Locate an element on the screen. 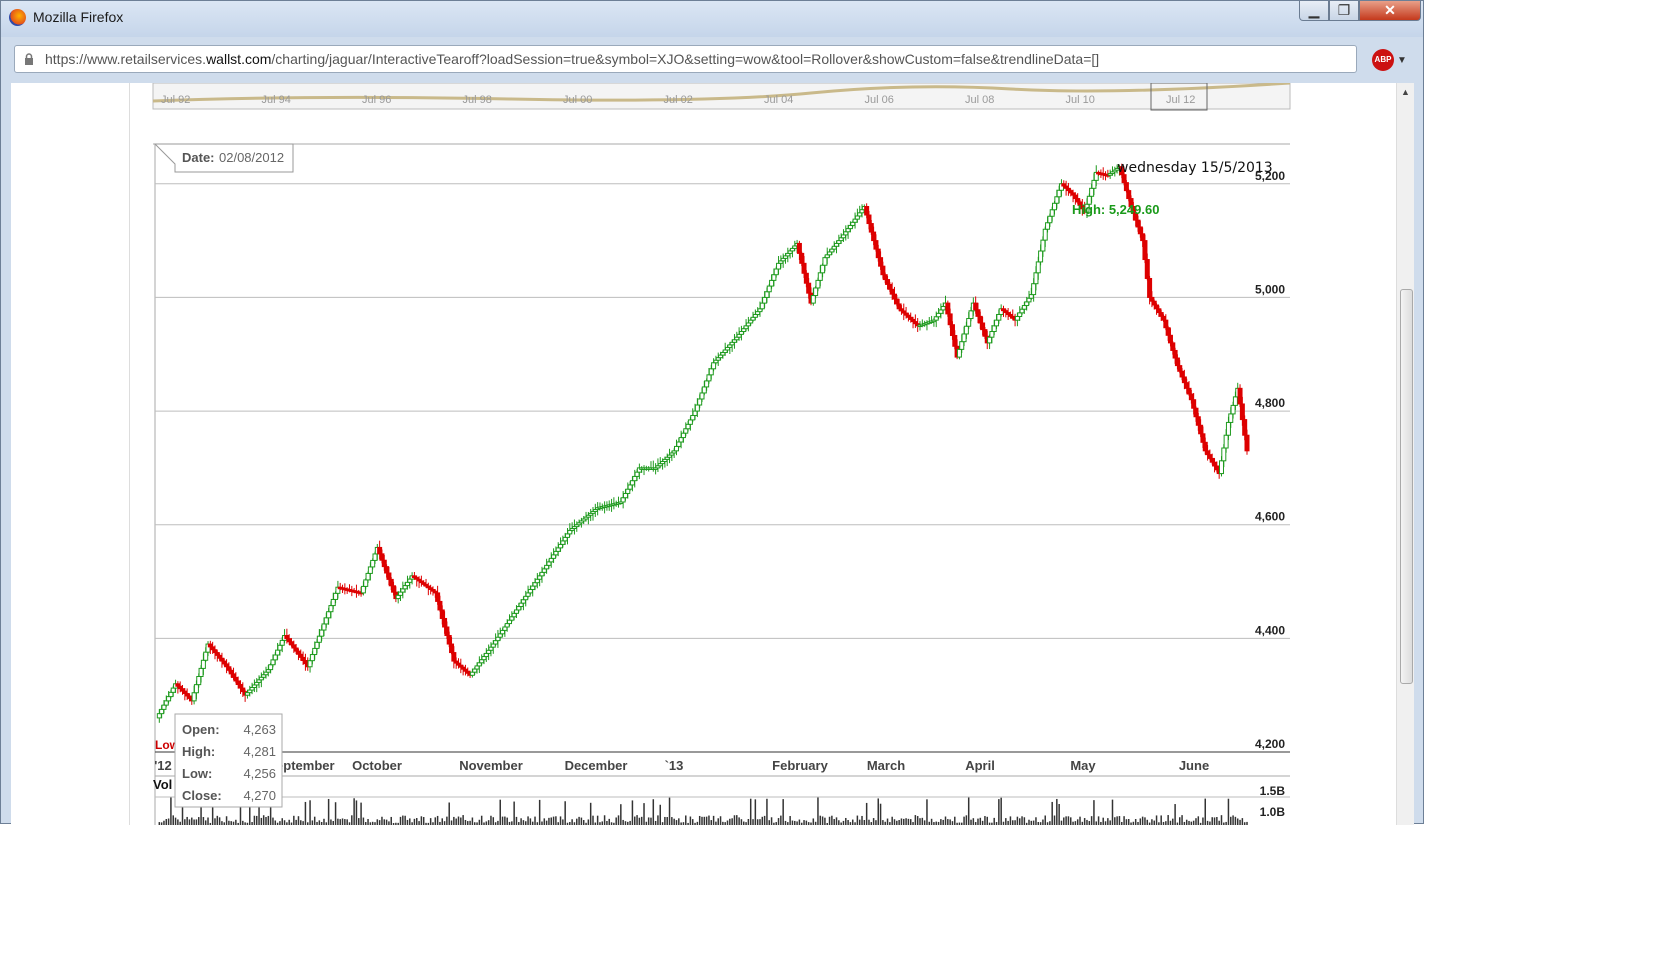  volume-tick-label: 1.0B is located at coordinates (1273, 812).